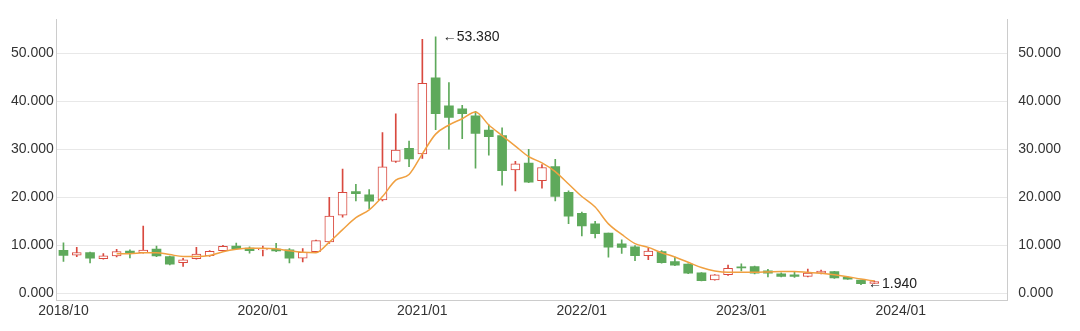 This screenshot has width=1080, height=331. Describe the element at coordinates (582, 310) in the screenshot. I see `x-tick-label: 2022/01` at that location.